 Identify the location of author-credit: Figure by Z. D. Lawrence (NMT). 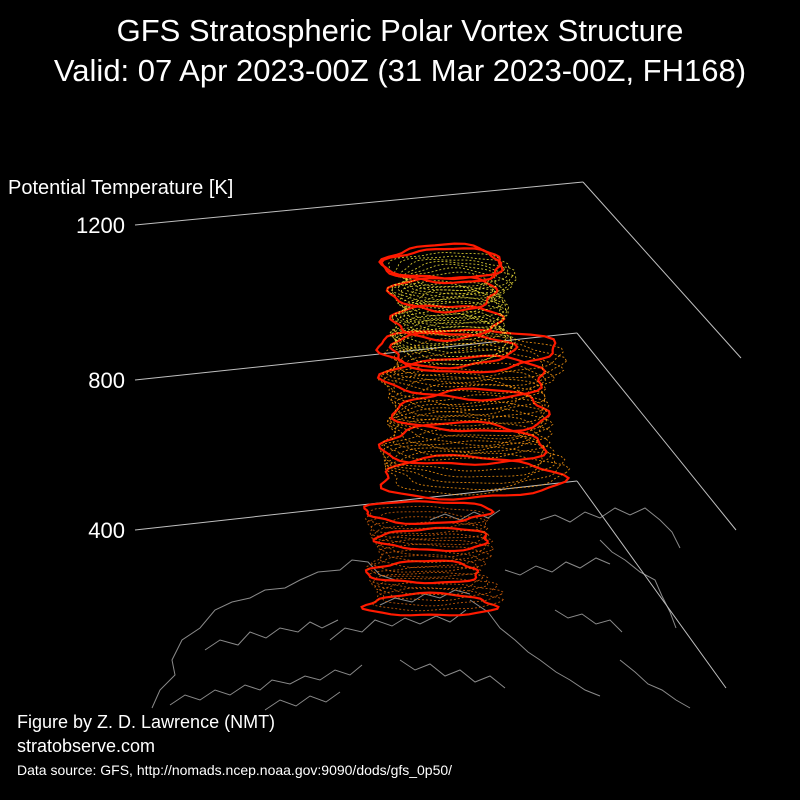
(146, 722).